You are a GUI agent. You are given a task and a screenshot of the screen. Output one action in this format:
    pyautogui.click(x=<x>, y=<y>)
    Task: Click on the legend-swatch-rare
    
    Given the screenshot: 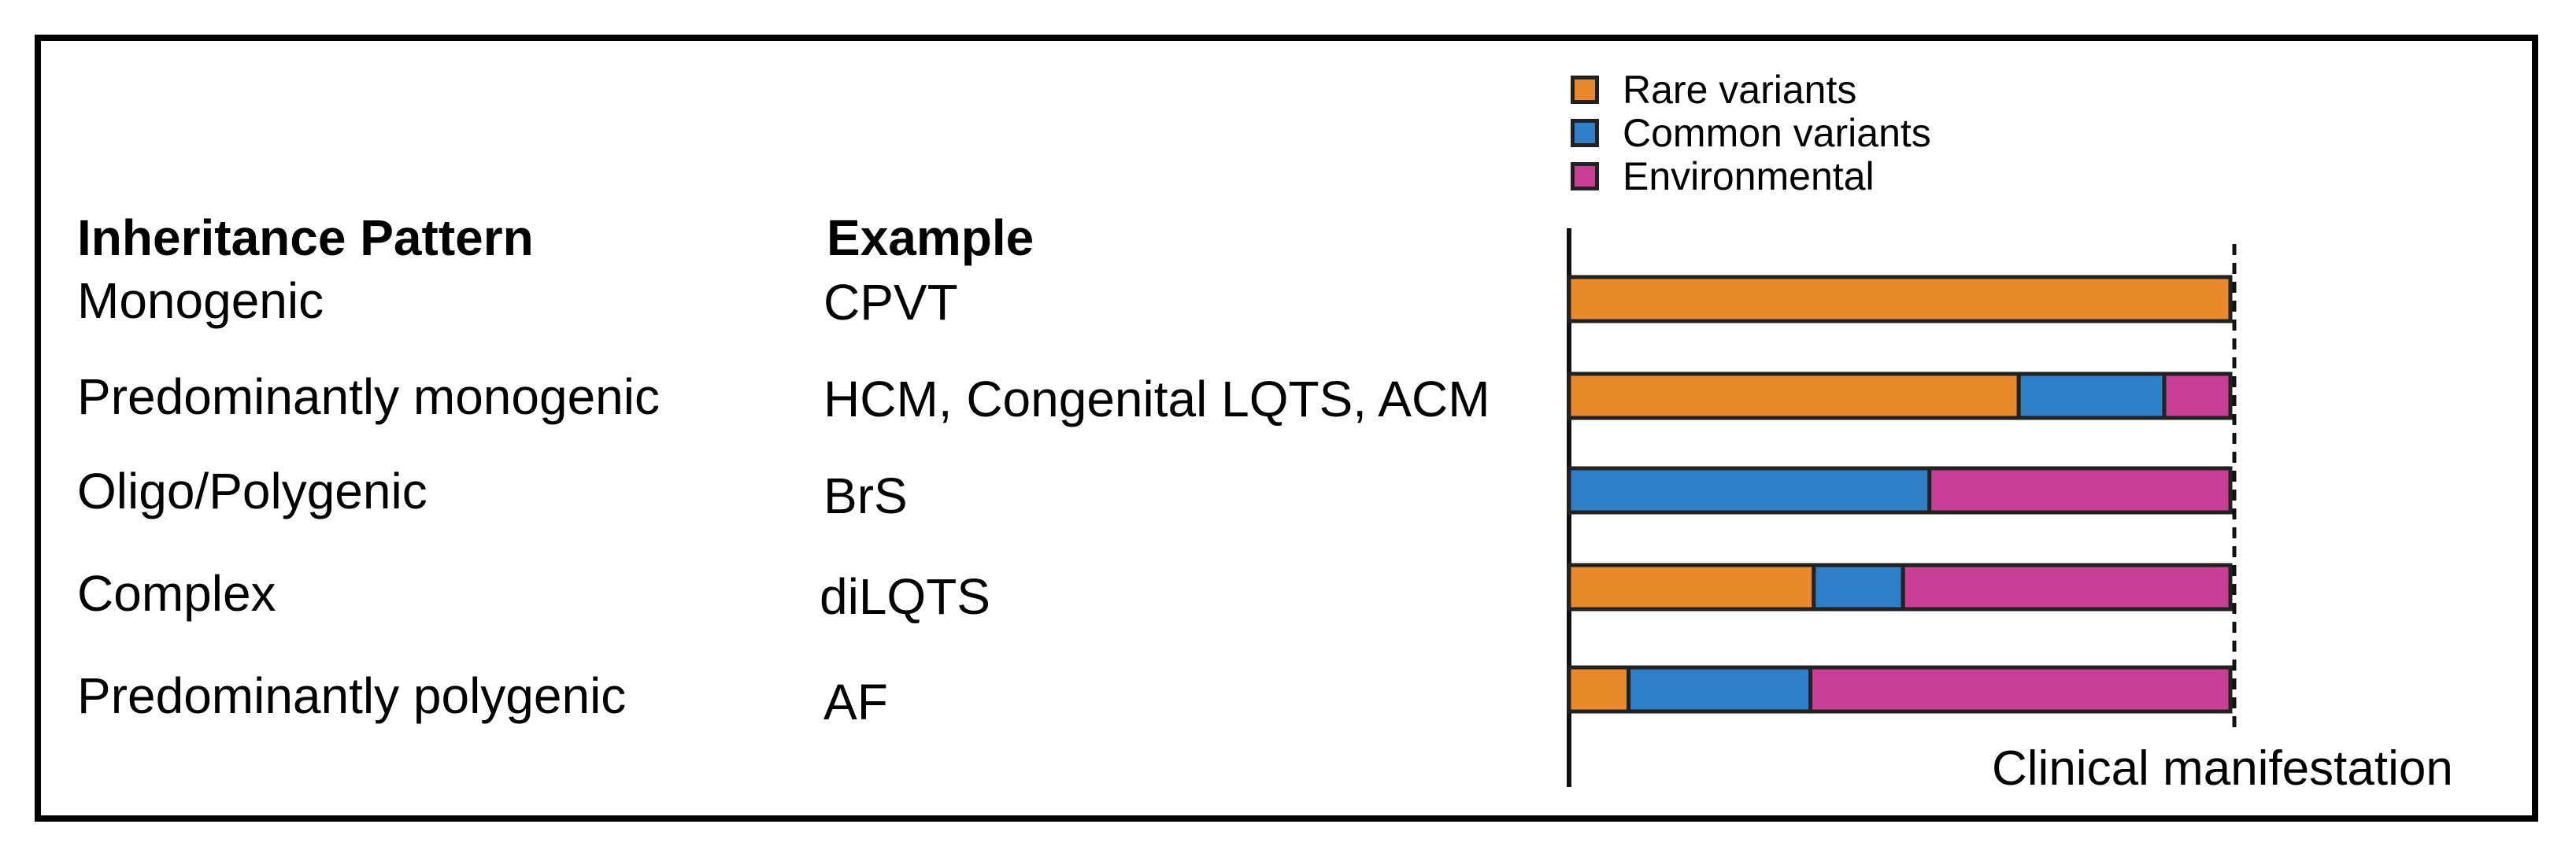 What is the action you would take?
    pyautogui.click(x=1585, y=90)
    